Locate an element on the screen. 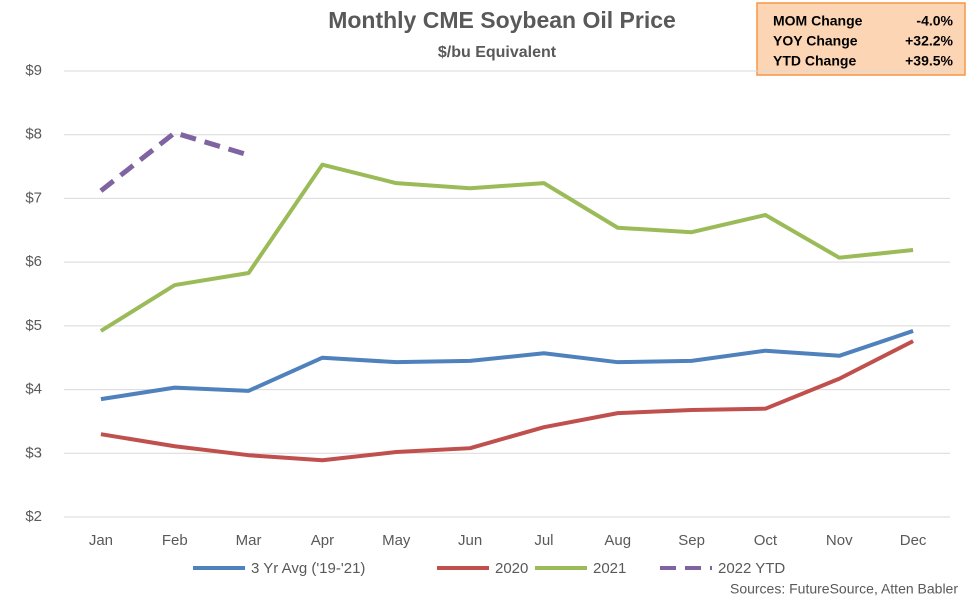 Image resolution: width=975 pixels, height=601 pixels. chart-title: Monthly CME Soybean Oil Price is located at coordinates (502, 20).